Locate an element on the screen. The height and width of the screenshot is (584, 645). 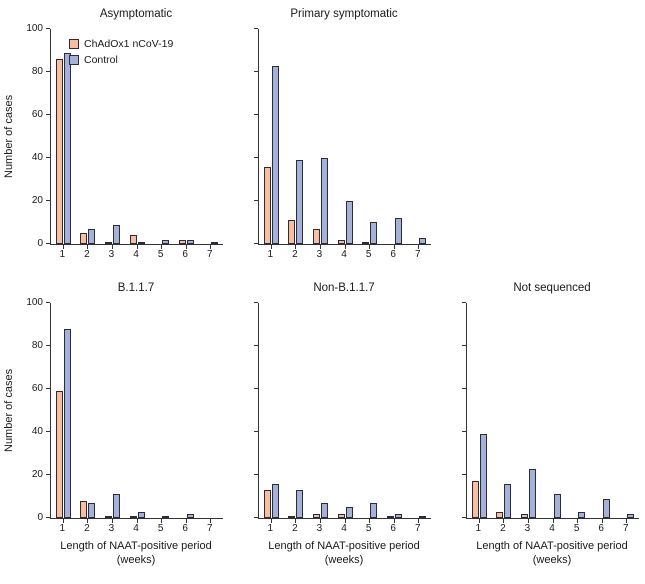
y-tick-label: 40 is located at coordinates (37, 431).